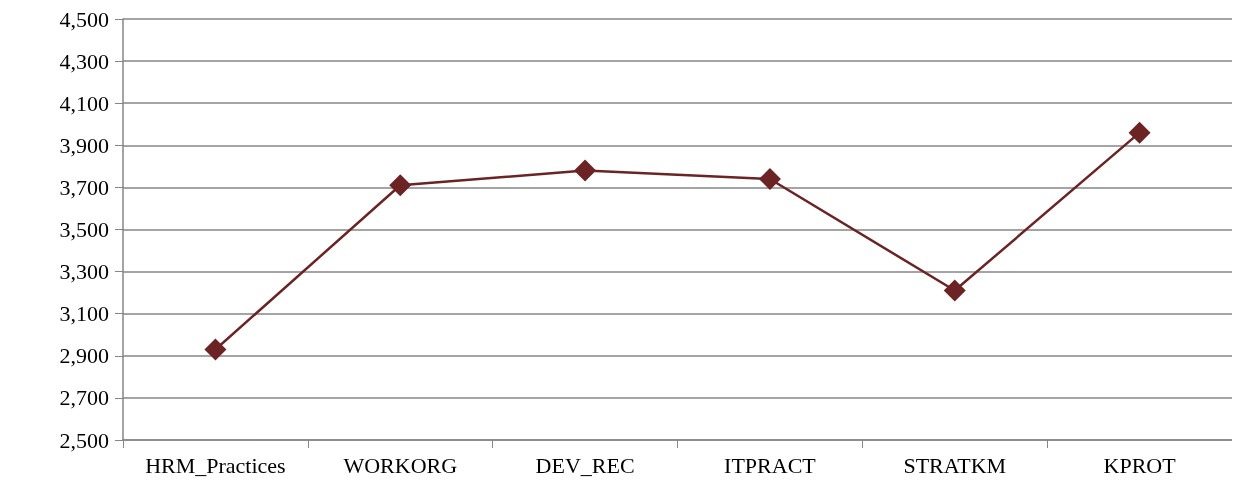  I want to click on y-tick-label: 3,100, so click(84, 314).